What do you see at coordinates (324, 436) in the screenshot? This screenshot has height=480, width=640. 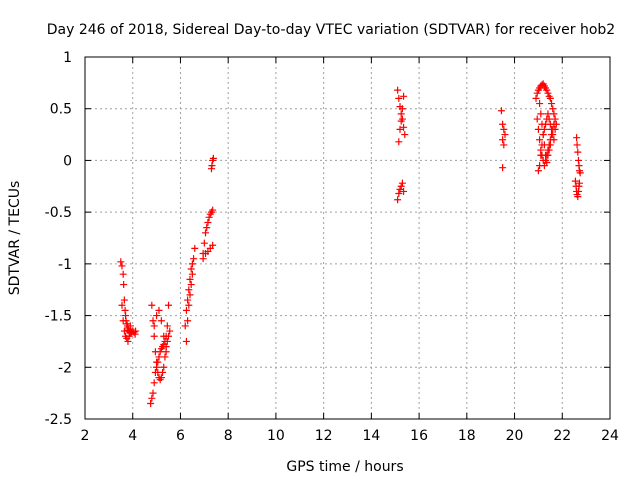 I see `x-tick-label: 12` at bounding box center [324, 436].